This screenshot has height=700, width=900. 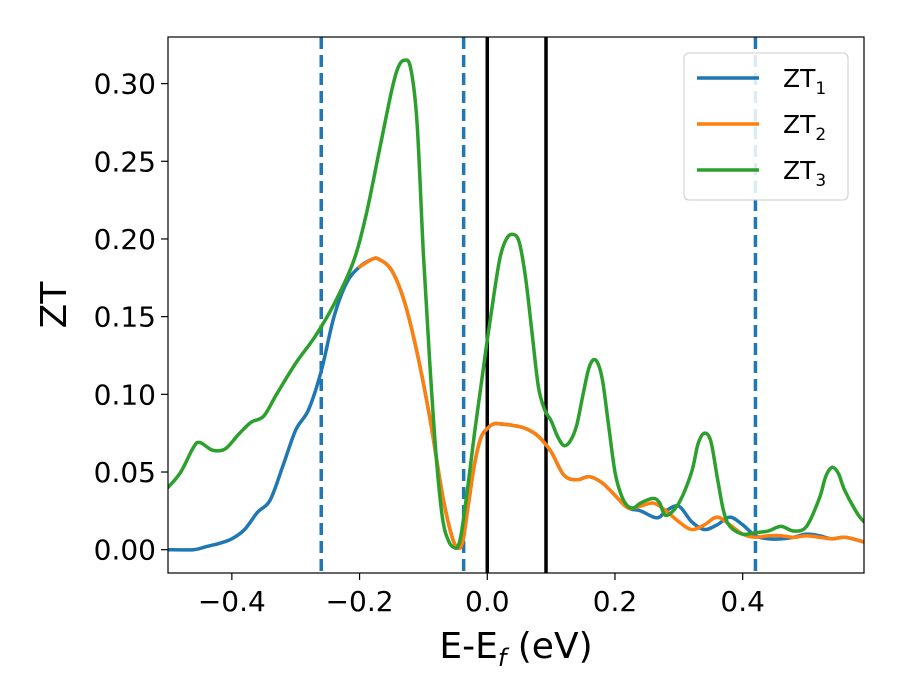 What do you see at coordinates (761, 127) in the screenshot?
I see `legend-entry-zt2: ZT2` at bounding box center [761, 127].